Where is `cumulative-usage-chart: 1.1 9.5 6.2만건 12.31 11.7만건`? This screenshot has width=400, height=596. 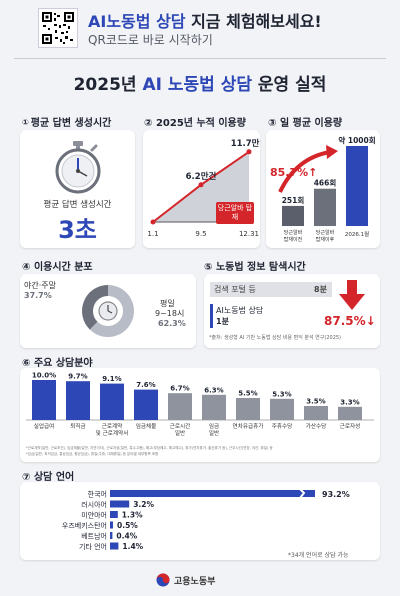 cumulative-usage-chart: 1.1 9.5 6.2만건 12.31 11.7만건 is located at coordinates (203, 188).